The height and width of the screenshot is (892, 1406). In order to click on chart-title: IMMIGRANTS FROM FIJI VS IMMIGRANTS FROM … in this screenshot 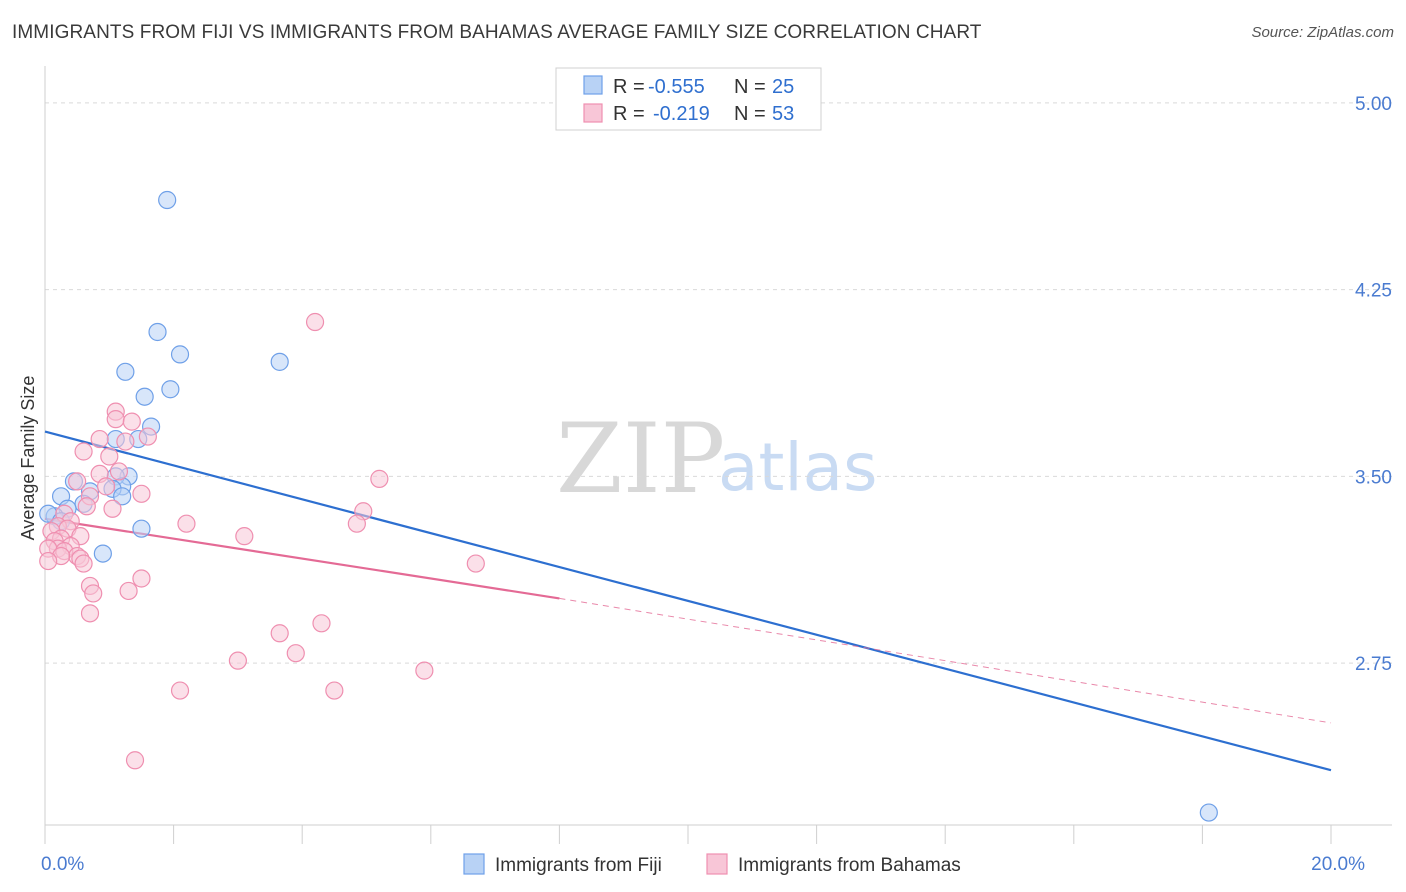, I will do `click(497, 32)`.